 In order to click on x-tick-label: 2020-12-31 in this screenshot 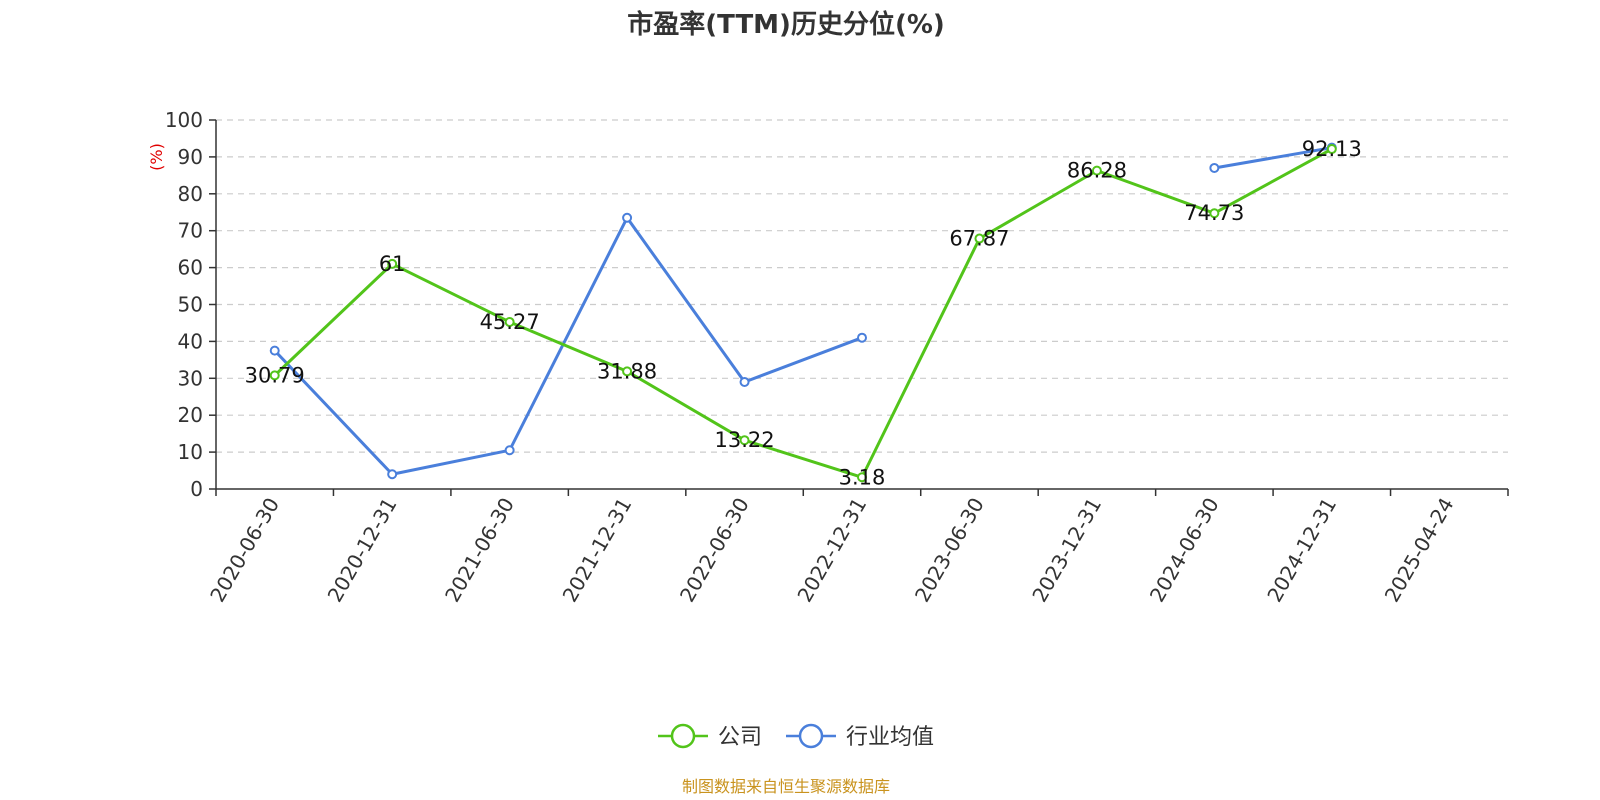, I will do `click(362, 550)`.